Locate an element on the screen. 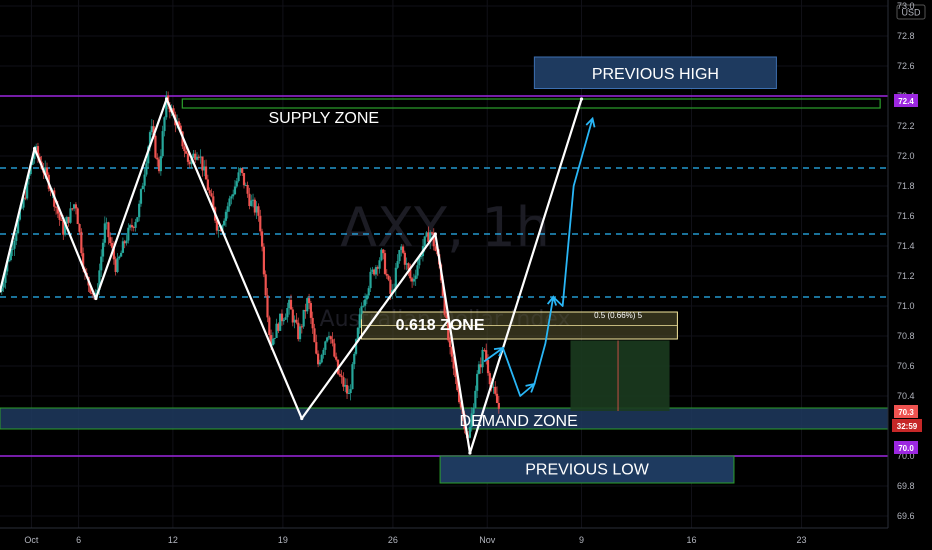 This screenshot has height=550, width=932. currency-badge is located at coordinates (911, 12).